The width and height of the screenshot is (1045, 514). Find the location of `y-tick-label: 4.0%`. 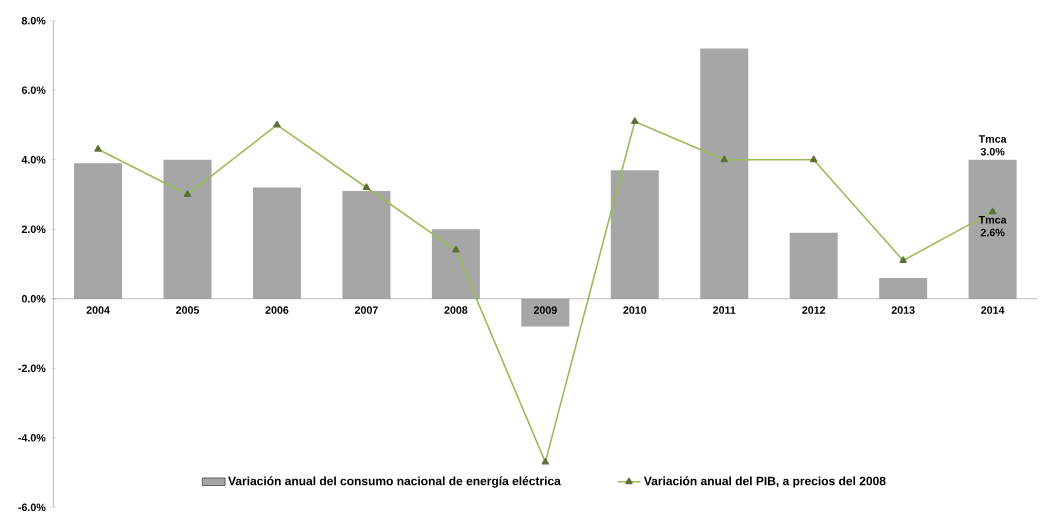

y-tick-label: 4.0% is located at coordinates (33, 159).